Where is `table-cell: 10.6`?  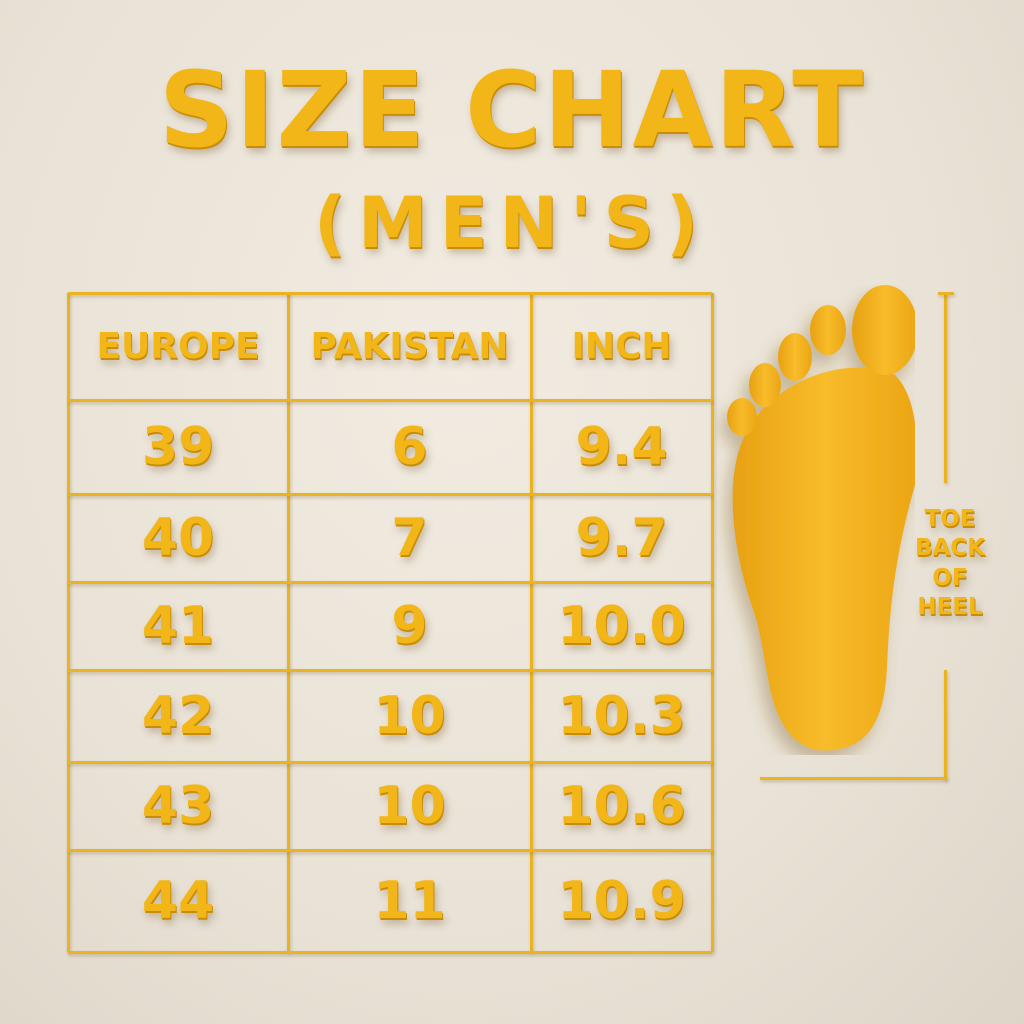
table-cell: 10.6 is located at coordinates (621, 806).